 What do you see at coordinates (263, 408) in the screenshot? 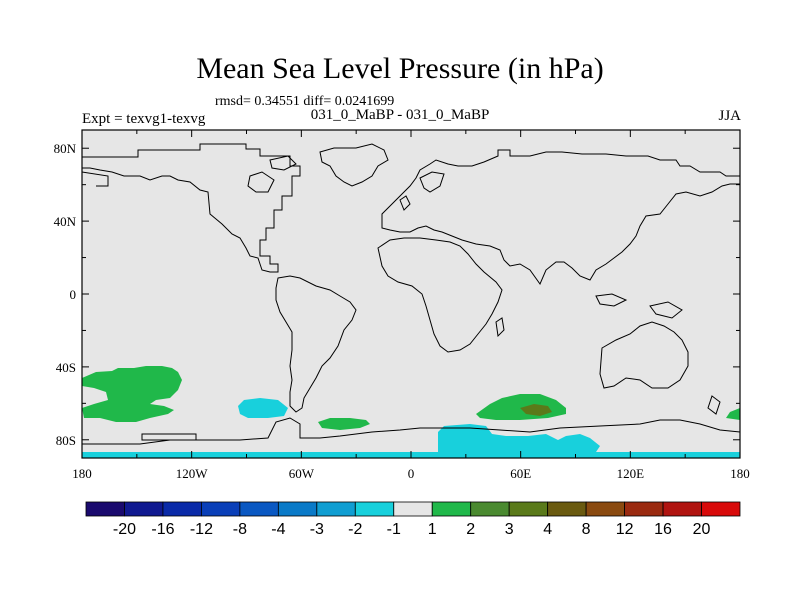
I see `southeast-pacific-negative-region` at bounding box center [263, 408].